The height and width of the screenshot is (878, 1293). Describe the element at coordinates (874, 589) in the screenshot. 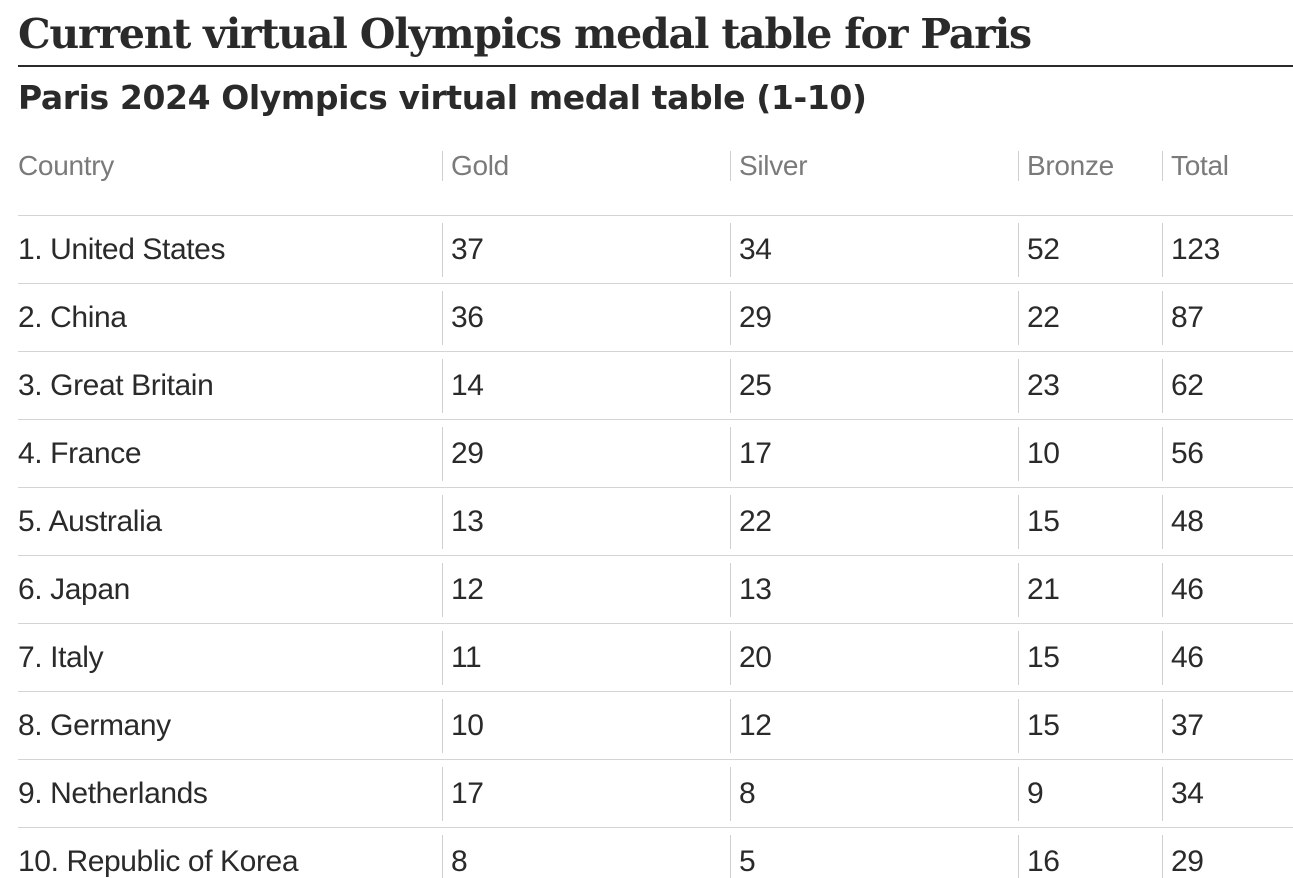

I see `silver-count: 13` at that location.